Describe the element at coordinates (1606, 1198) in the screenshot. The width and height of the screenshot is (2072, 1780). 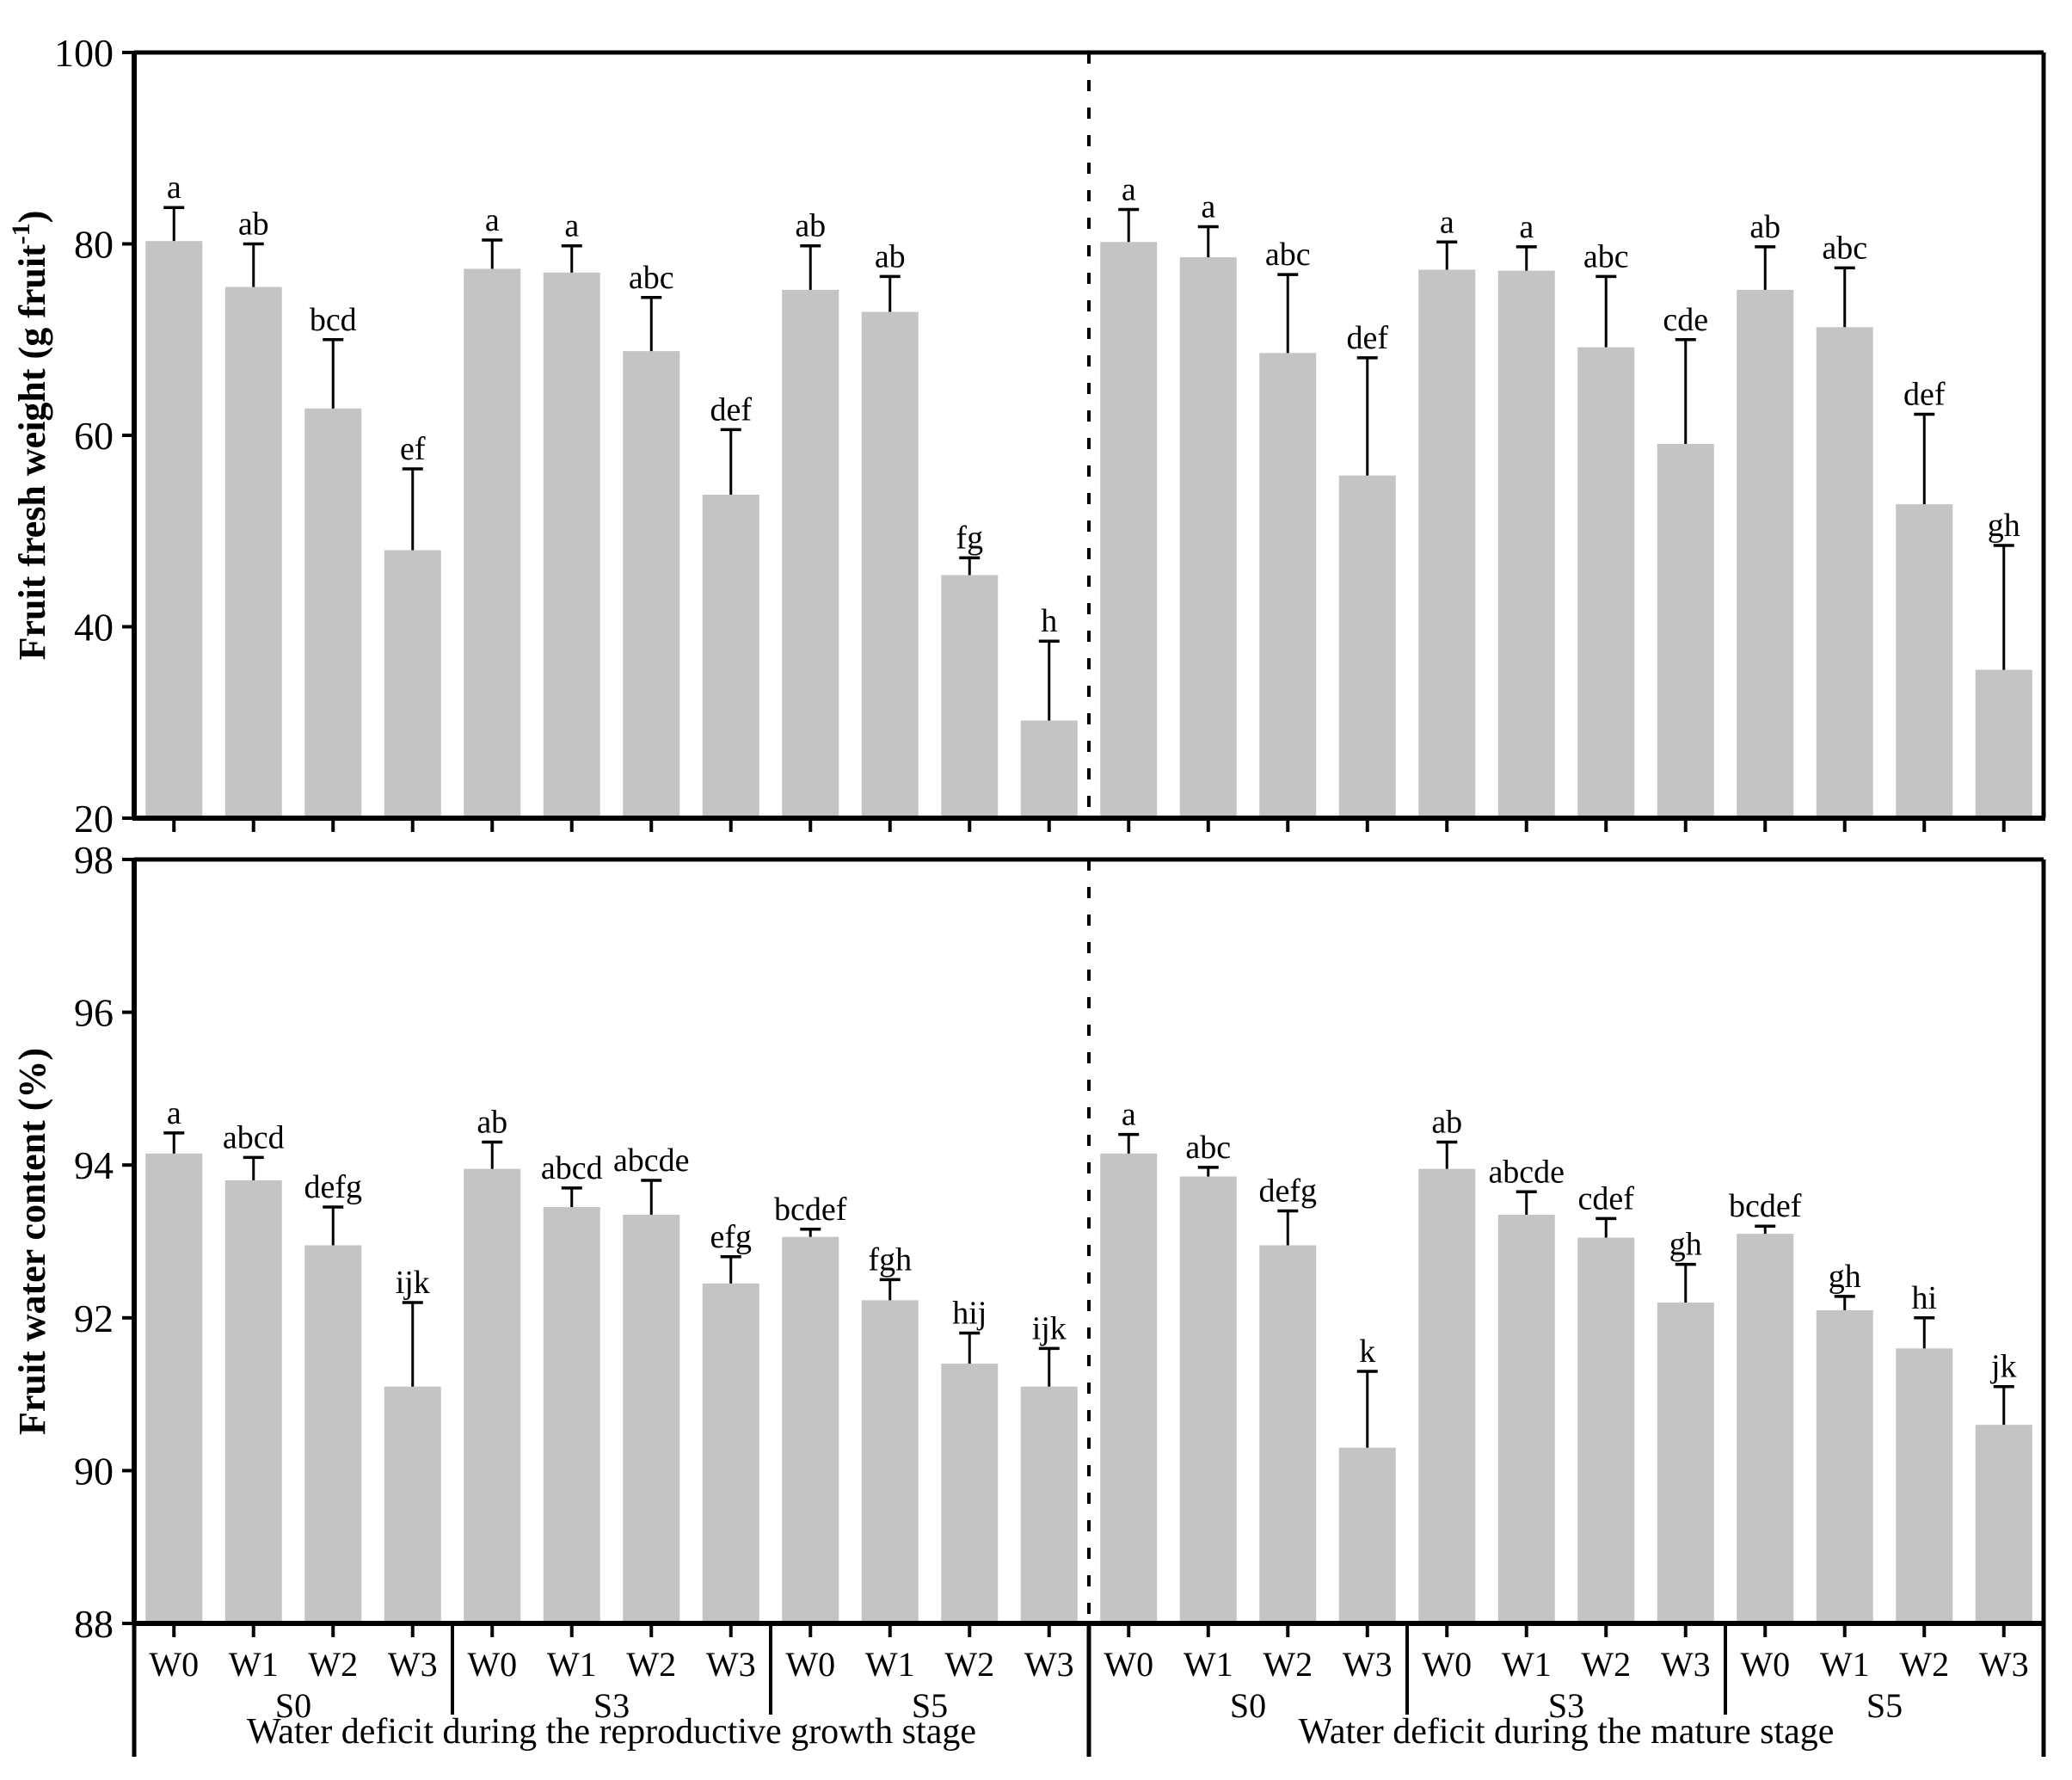
I see `sig-letter: cdef` at that location.